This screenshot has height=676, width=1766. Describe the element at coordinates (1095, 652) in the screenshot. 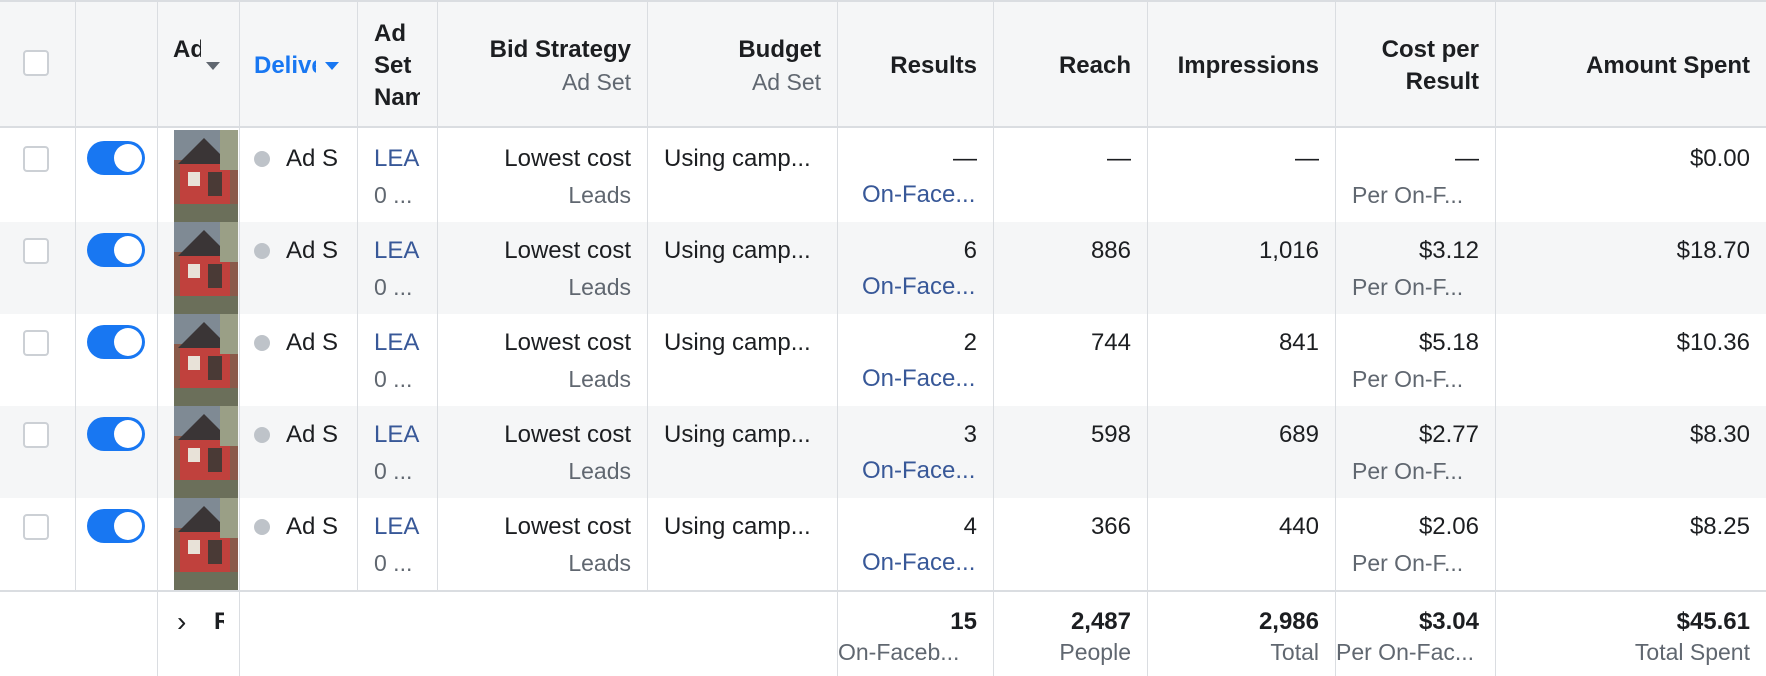

I see `summary-reach-sub: People` at that location.